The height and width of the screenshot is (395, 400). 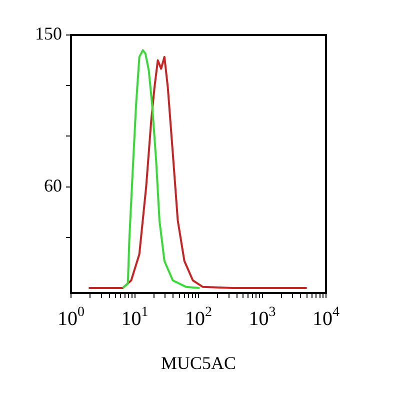 What do you see at coordinates (53, 186) in the screenshot?
I see `y-tick-label: 60` at bounding box center [53, 186].